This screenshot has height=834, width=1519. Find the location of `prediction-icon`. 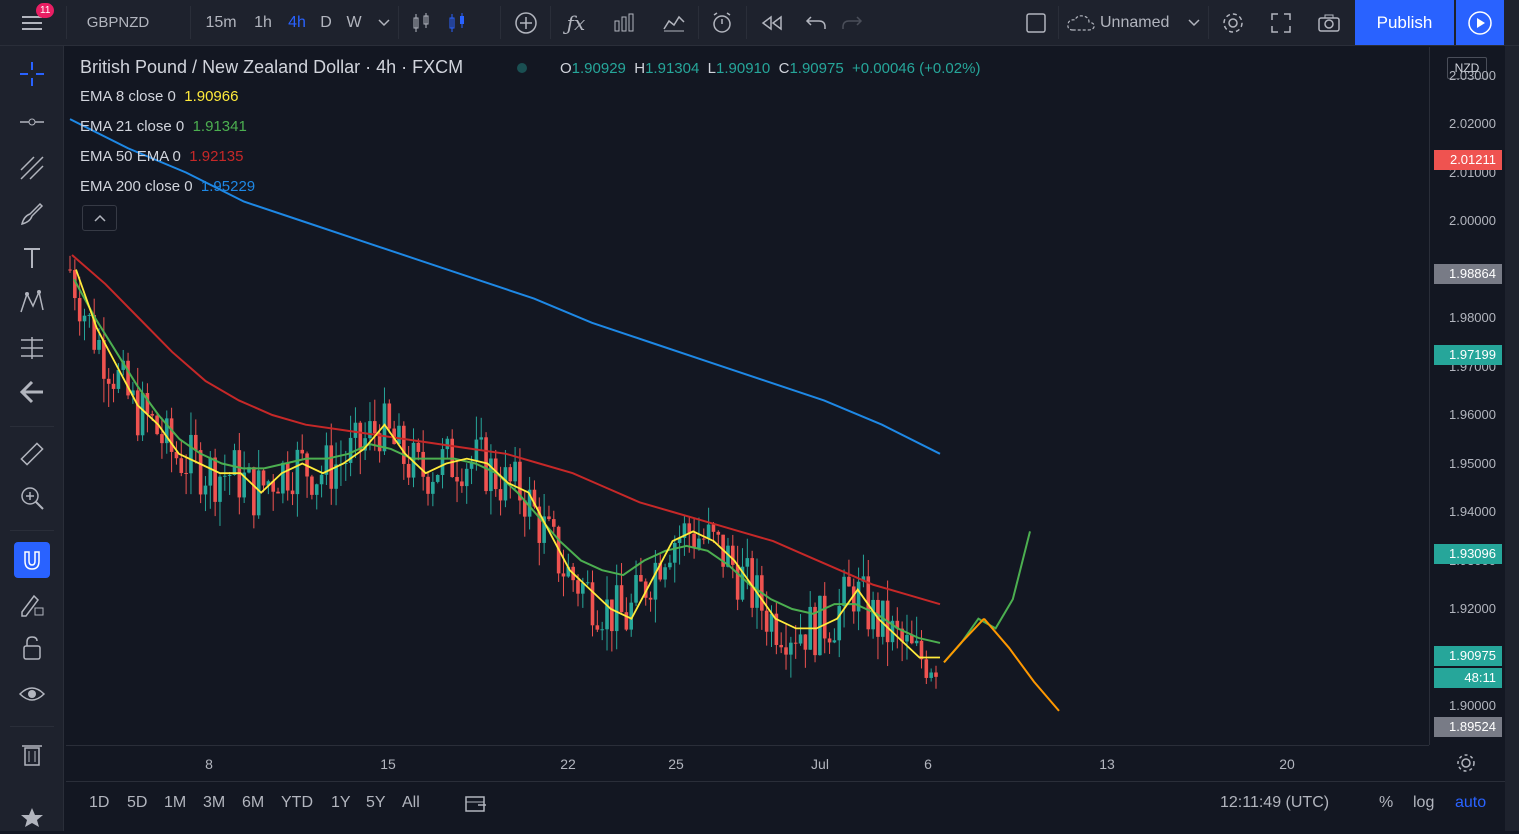

prediction-icon is located at coordinates (32, 348).